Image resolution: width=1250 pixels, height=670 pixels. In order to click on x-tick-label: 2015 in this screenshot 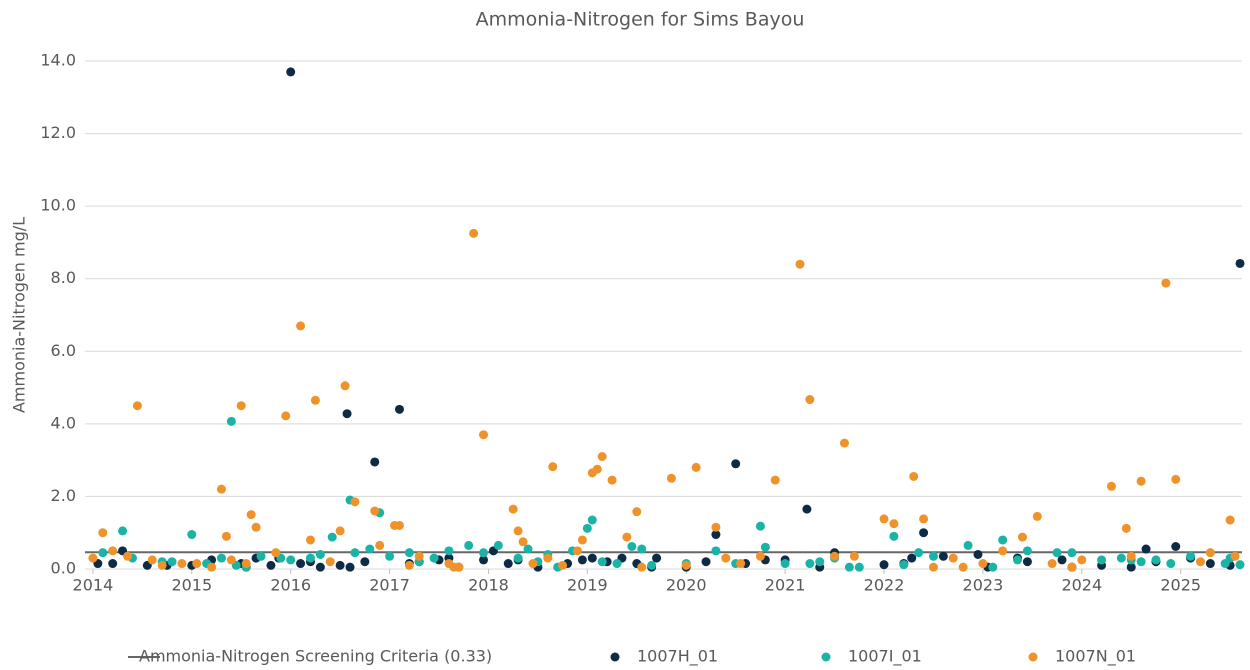, I will do `click(191, 585)`.